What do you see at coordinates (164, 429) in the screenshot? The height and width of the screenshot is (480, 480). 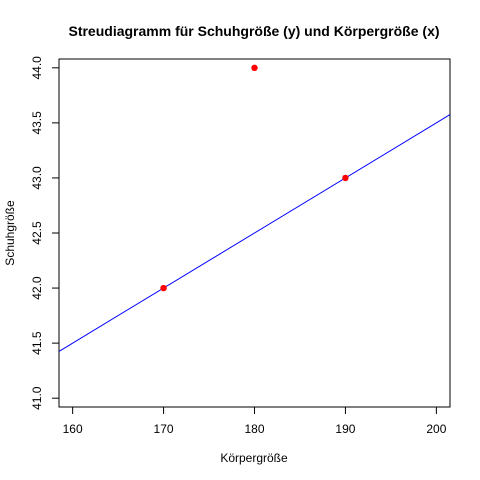 I see `x-tick-label: 170` at bounding box center [164, 429].